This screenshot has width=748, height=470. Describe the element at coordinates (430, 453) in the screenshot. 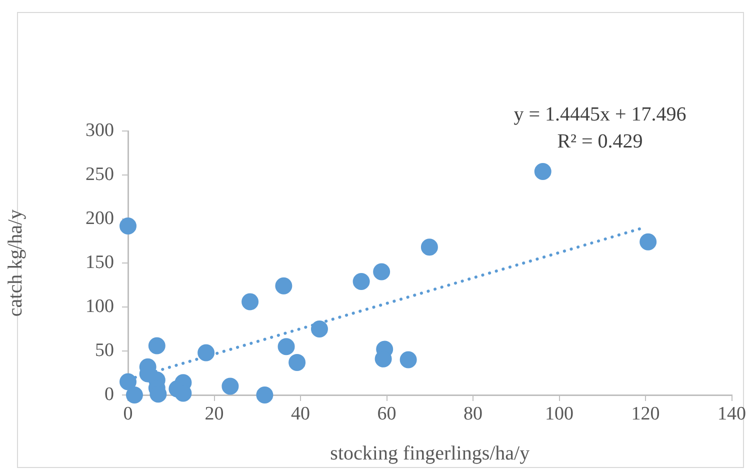

I see `x-axis-title: stocking fingerlings/ha/y` at that location.